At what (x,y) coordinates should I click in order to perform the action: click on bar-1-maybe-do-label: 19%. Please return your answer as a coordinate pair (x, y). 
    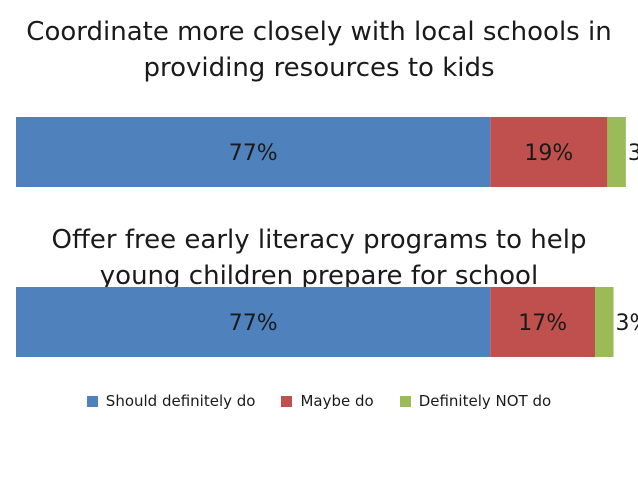
    Looking at the image, I should click on (548, 153).